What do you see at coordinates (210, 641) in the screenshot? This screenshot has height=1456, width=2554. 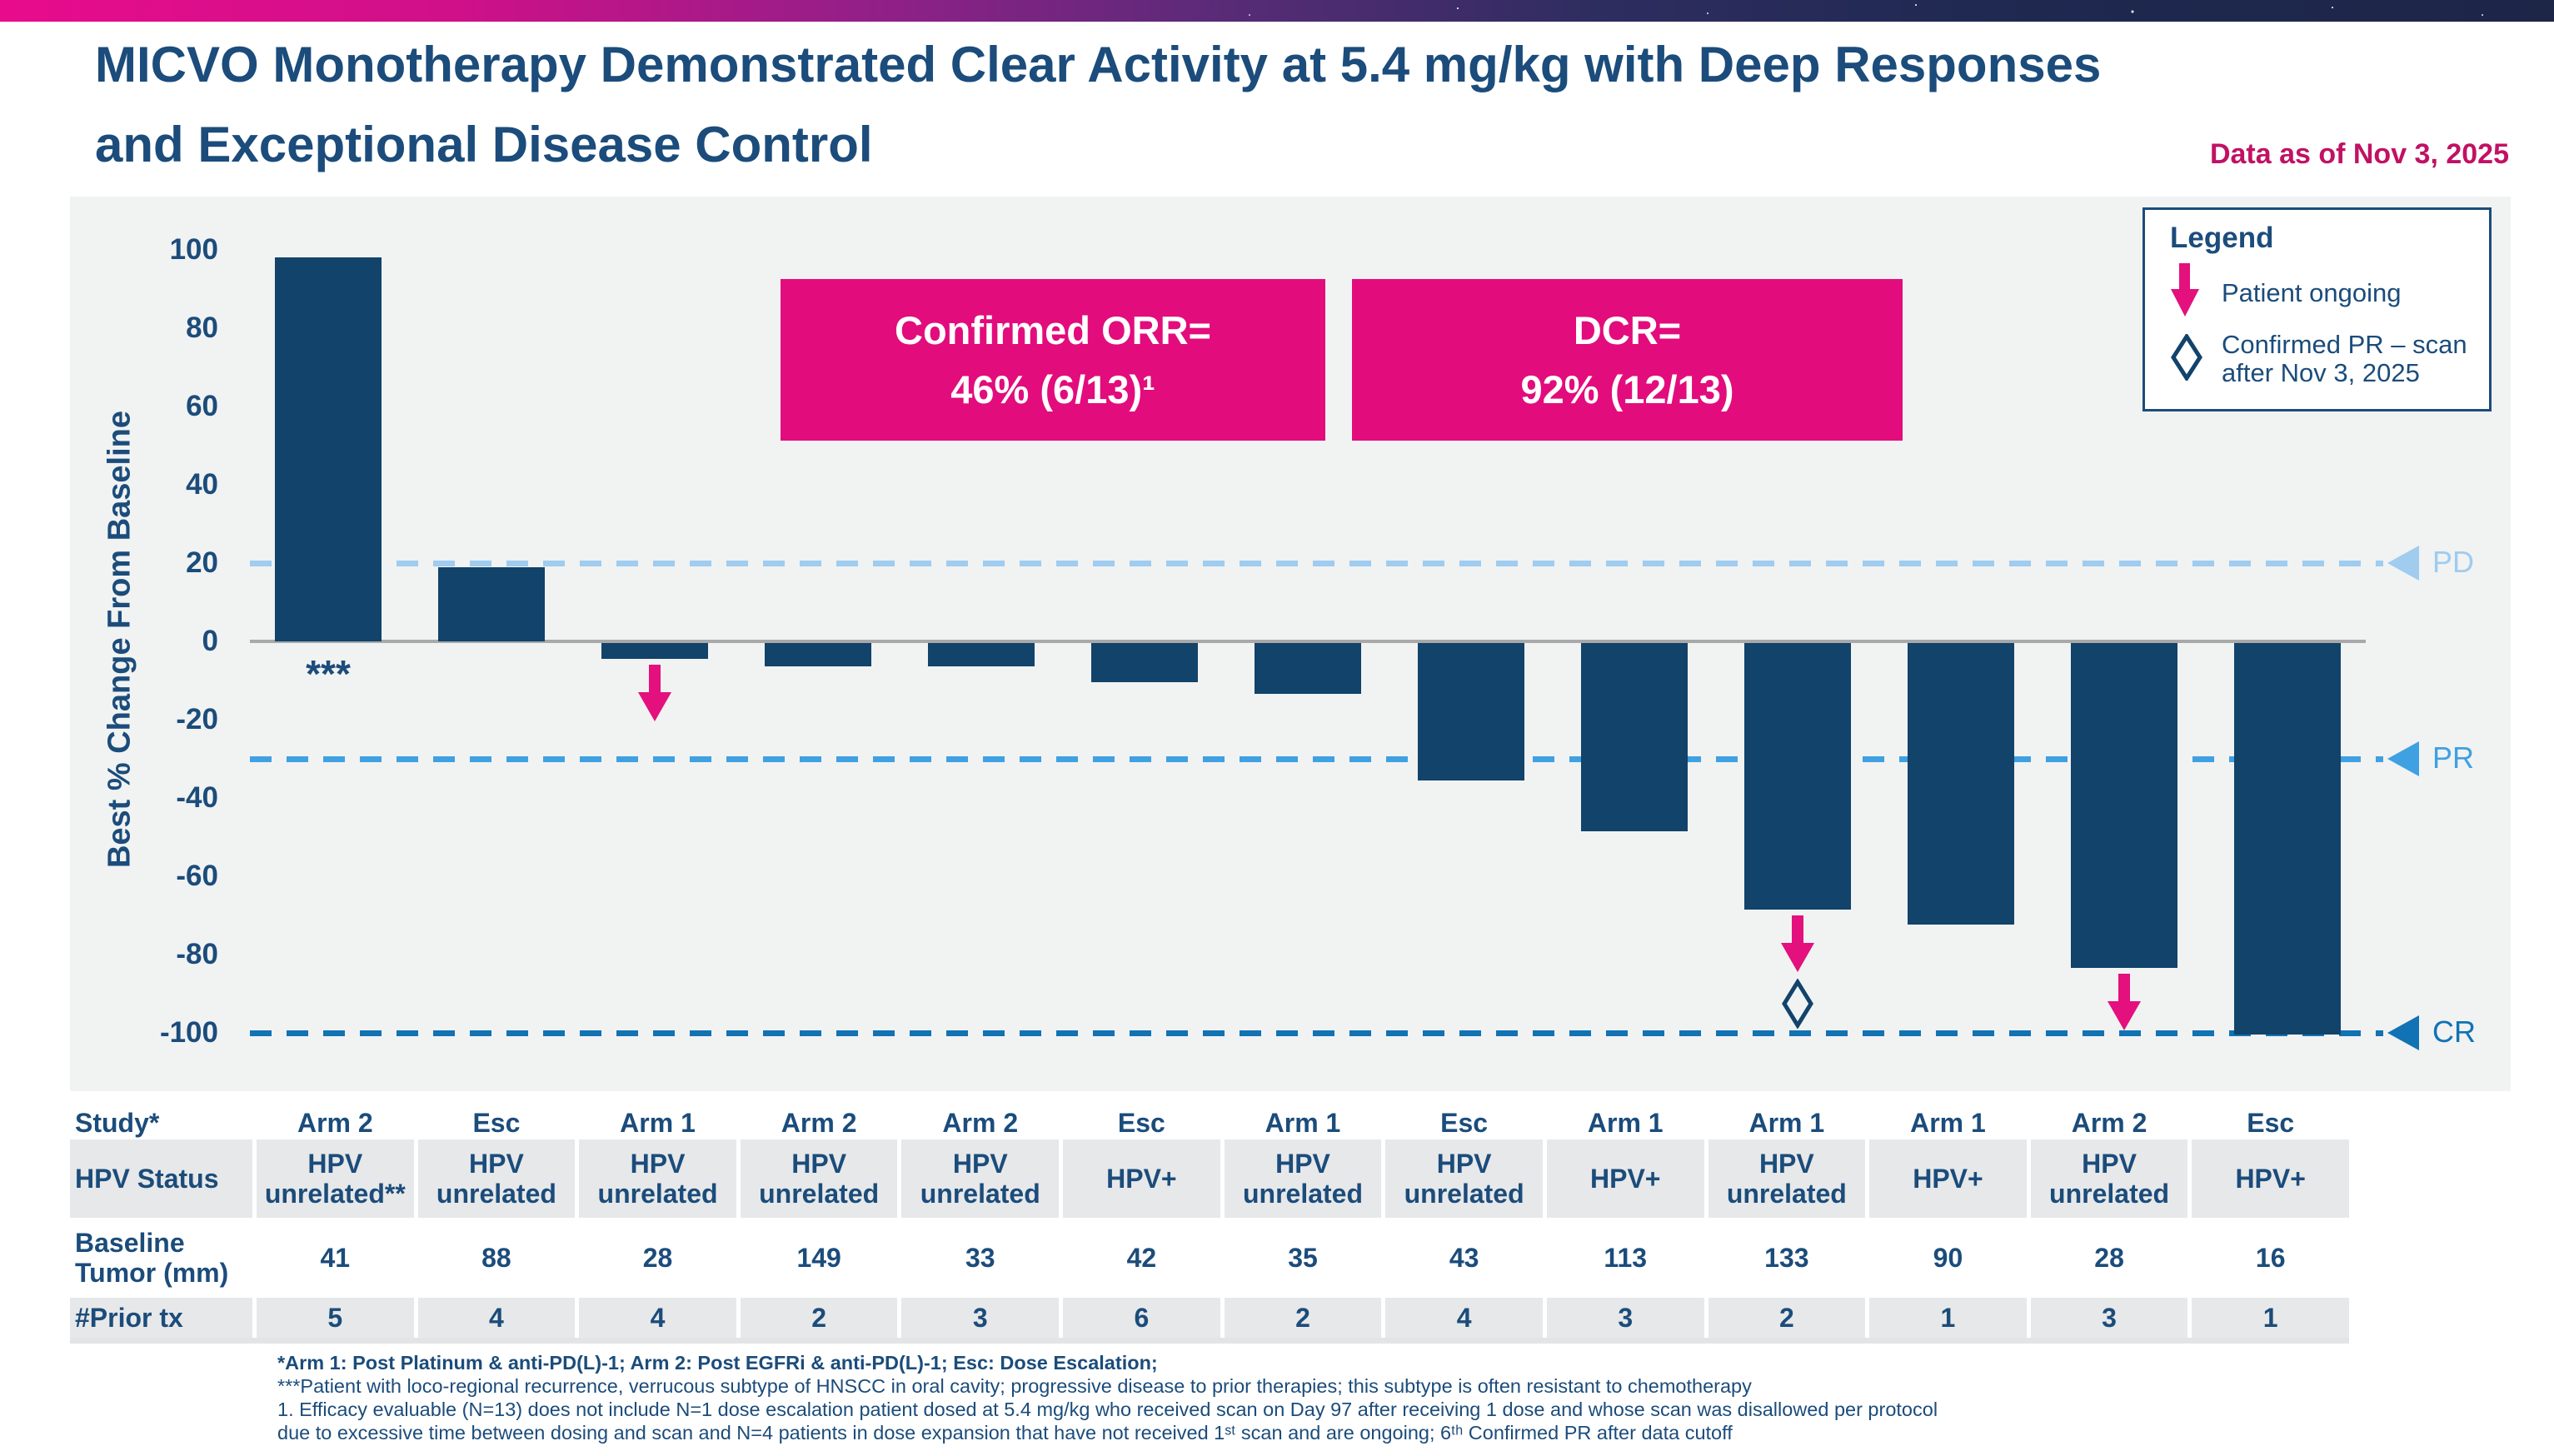 I see `y-tick-0: 0` at bounding box center [210, 641].